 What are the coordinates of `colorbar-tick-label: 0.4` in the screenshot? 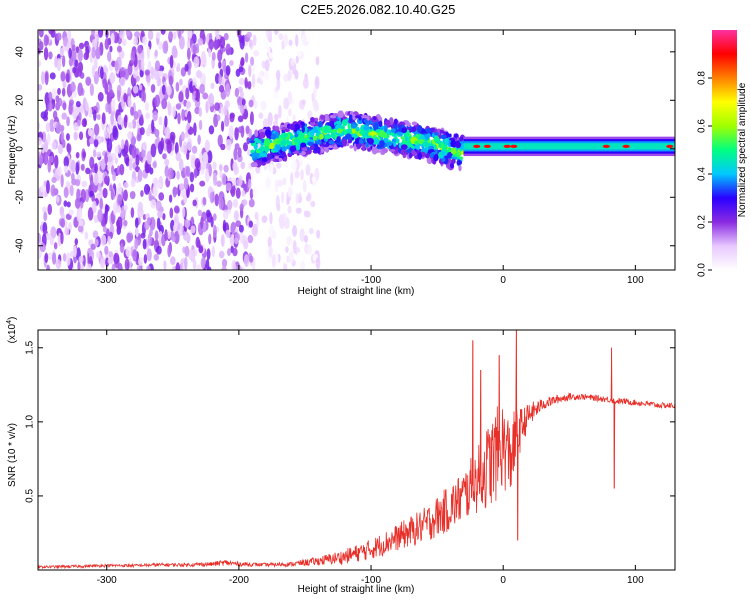 It's located at (702, 174).